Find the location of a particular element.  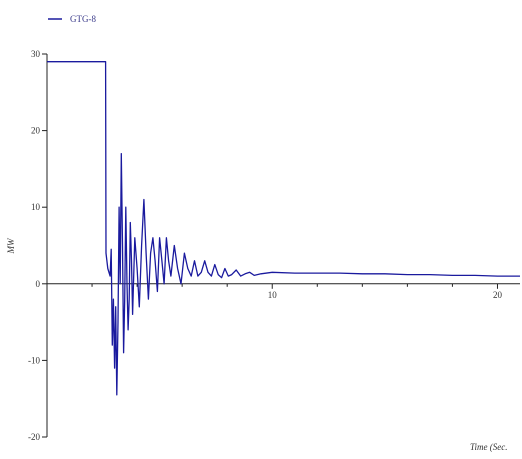

y-tick-label: -10 is located at coordinates (34, 360).